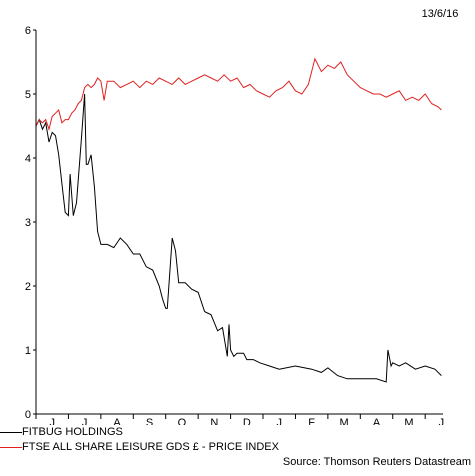 This screenshot has width=475, height=476. Describe the element at coordinates (28, 95) in the screenshot. I see `y-tick-label: 5` at that location.